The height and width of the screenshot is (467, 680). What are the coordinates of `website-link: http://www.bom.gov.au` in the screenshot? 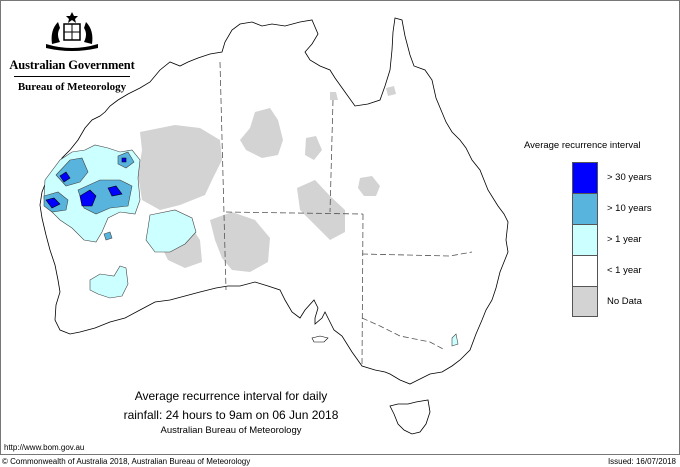 It's located at (44, 447).